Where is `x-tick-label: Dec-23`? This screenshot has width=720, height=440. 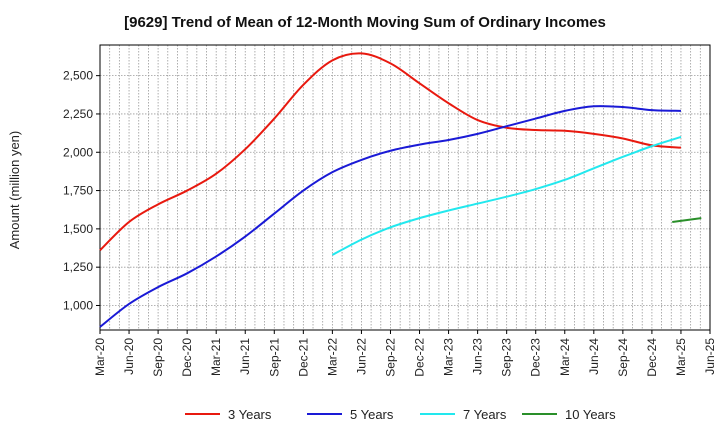
x-tick-label: Dec-23 is located at coordinates (536, 357).